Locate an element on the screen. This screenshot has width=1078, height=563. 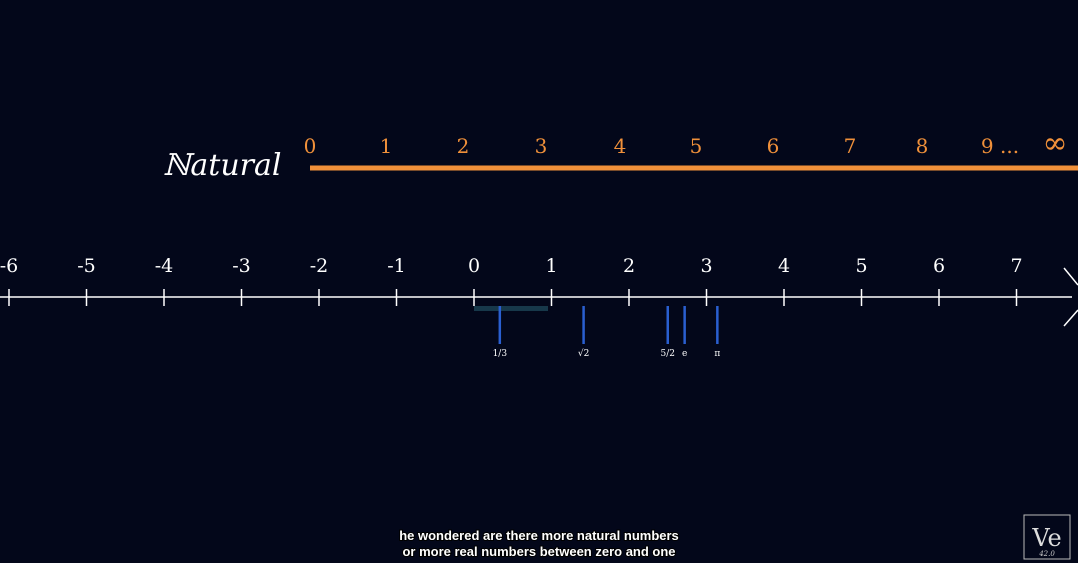
tick-label: 3 is located at coordinates (706, 266).